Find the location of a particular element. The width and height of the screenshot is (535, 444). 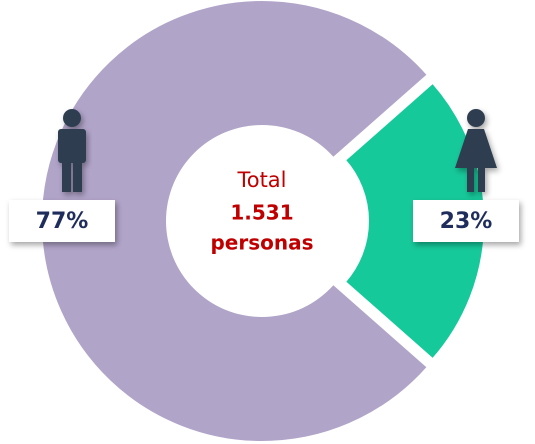

female-icon is located at coordinates (476, 150).